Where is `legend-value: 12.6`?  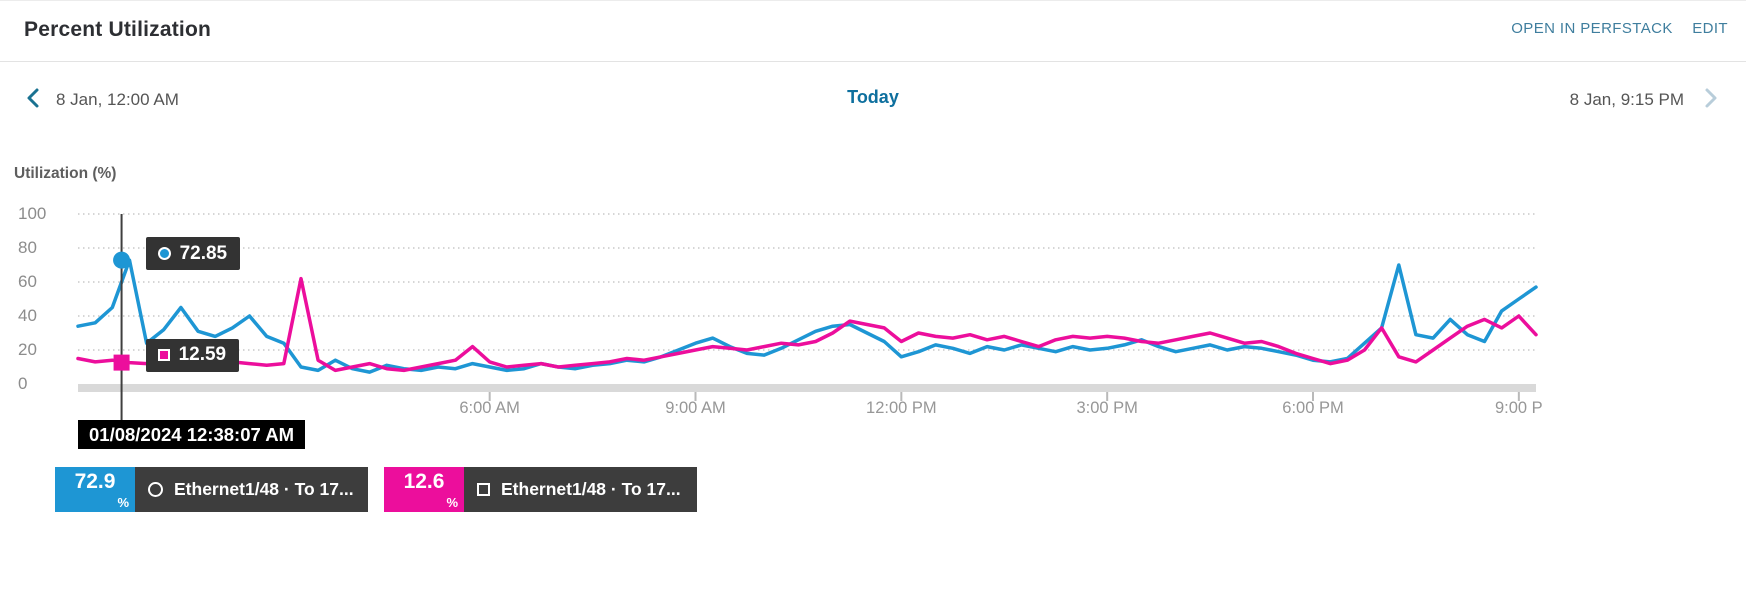 legend-value: 12.6 is located at coordinates (424, 481).